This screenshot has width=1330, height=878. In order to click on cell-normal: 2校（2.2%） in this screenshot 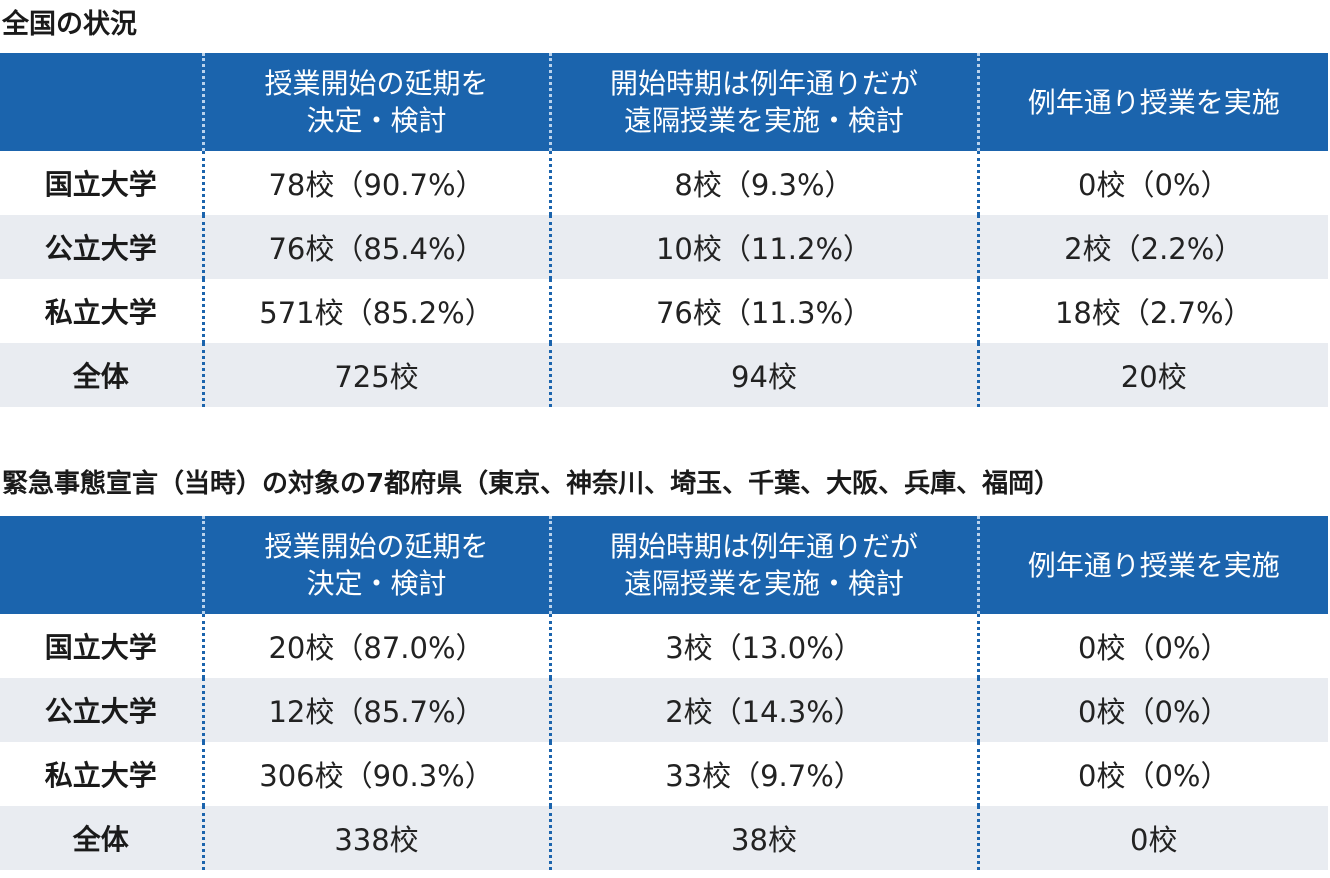, I will do `click(1152, 247)`.